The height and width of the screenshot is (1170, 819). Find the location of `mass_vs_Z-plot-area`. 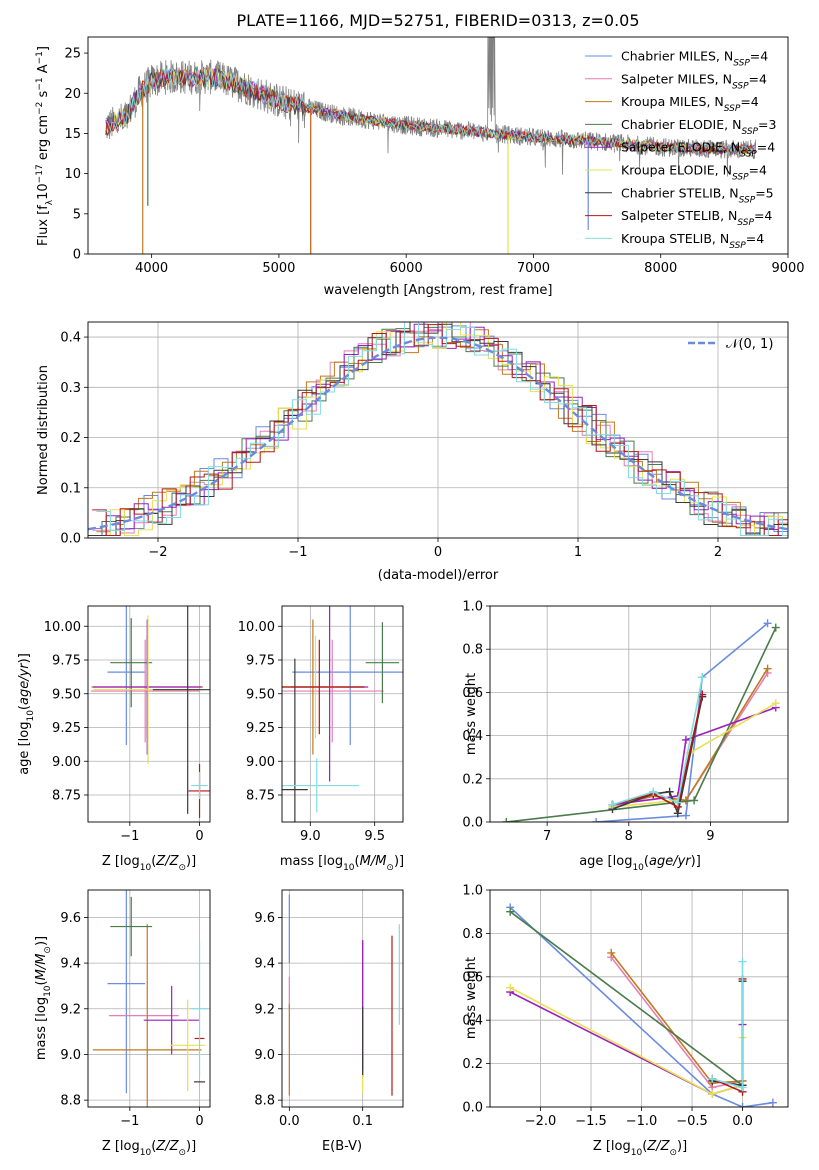

mass_vs_Z-plot-area is located at coordinates (150, 998).